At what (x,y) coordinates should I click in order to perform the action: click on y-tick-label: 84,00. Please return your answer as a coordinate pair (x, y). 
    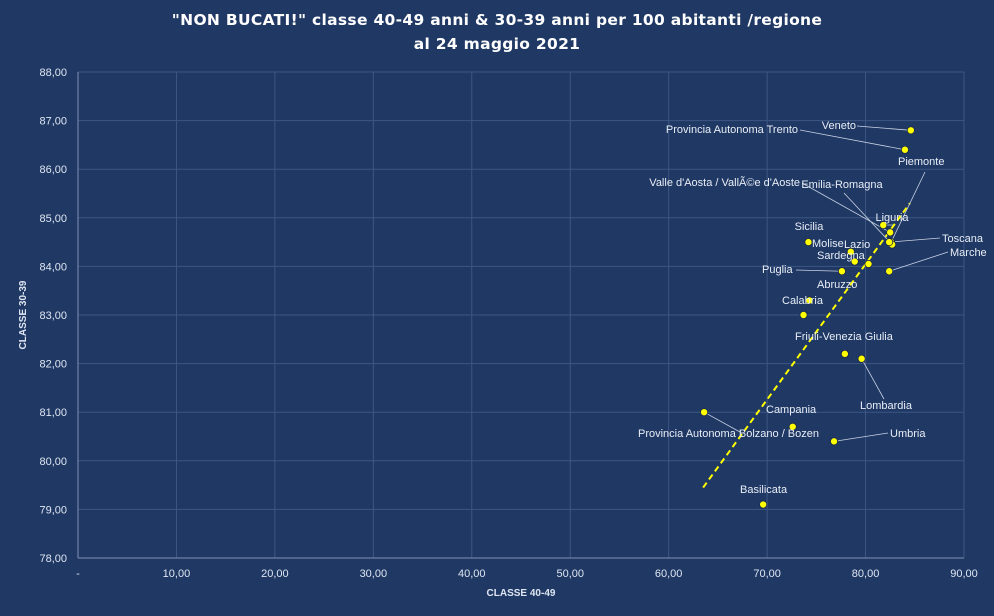
    Looking at the image, I should click on (53, 267).